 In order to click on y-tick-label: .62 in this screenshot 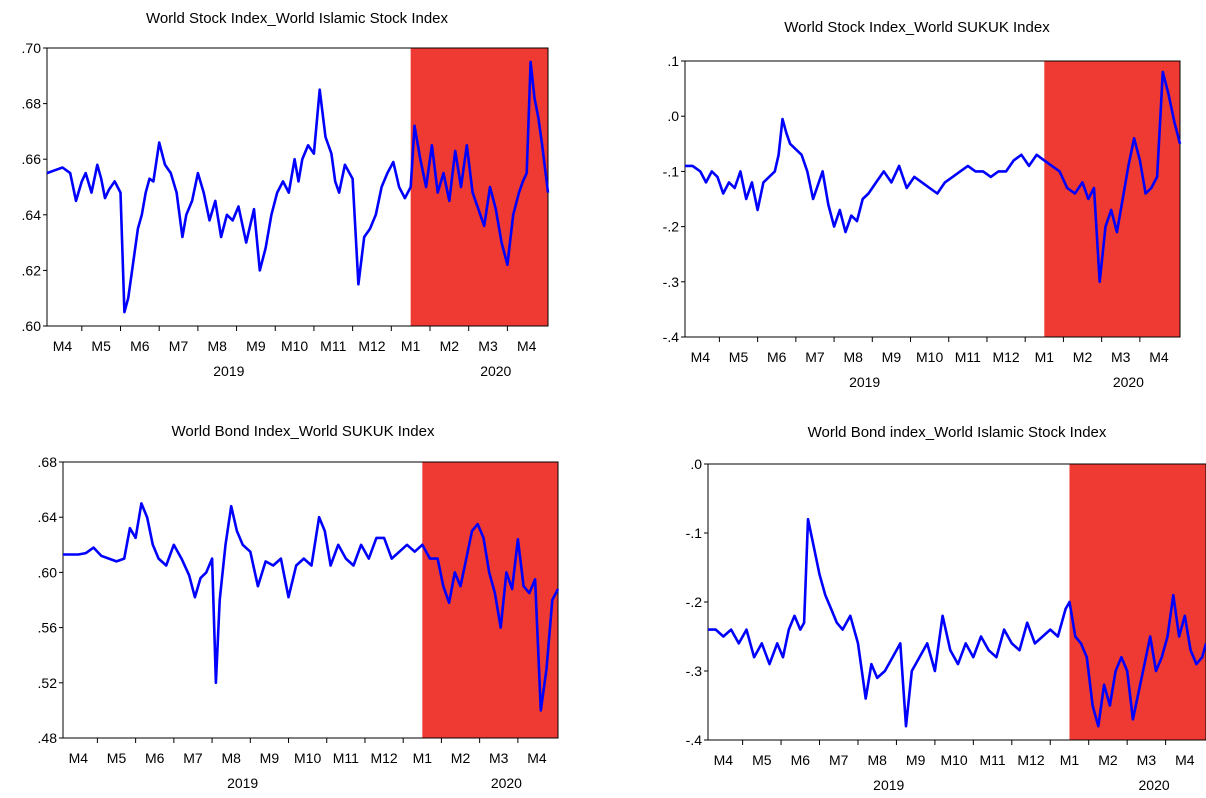, I will do `click(32, 270)`.